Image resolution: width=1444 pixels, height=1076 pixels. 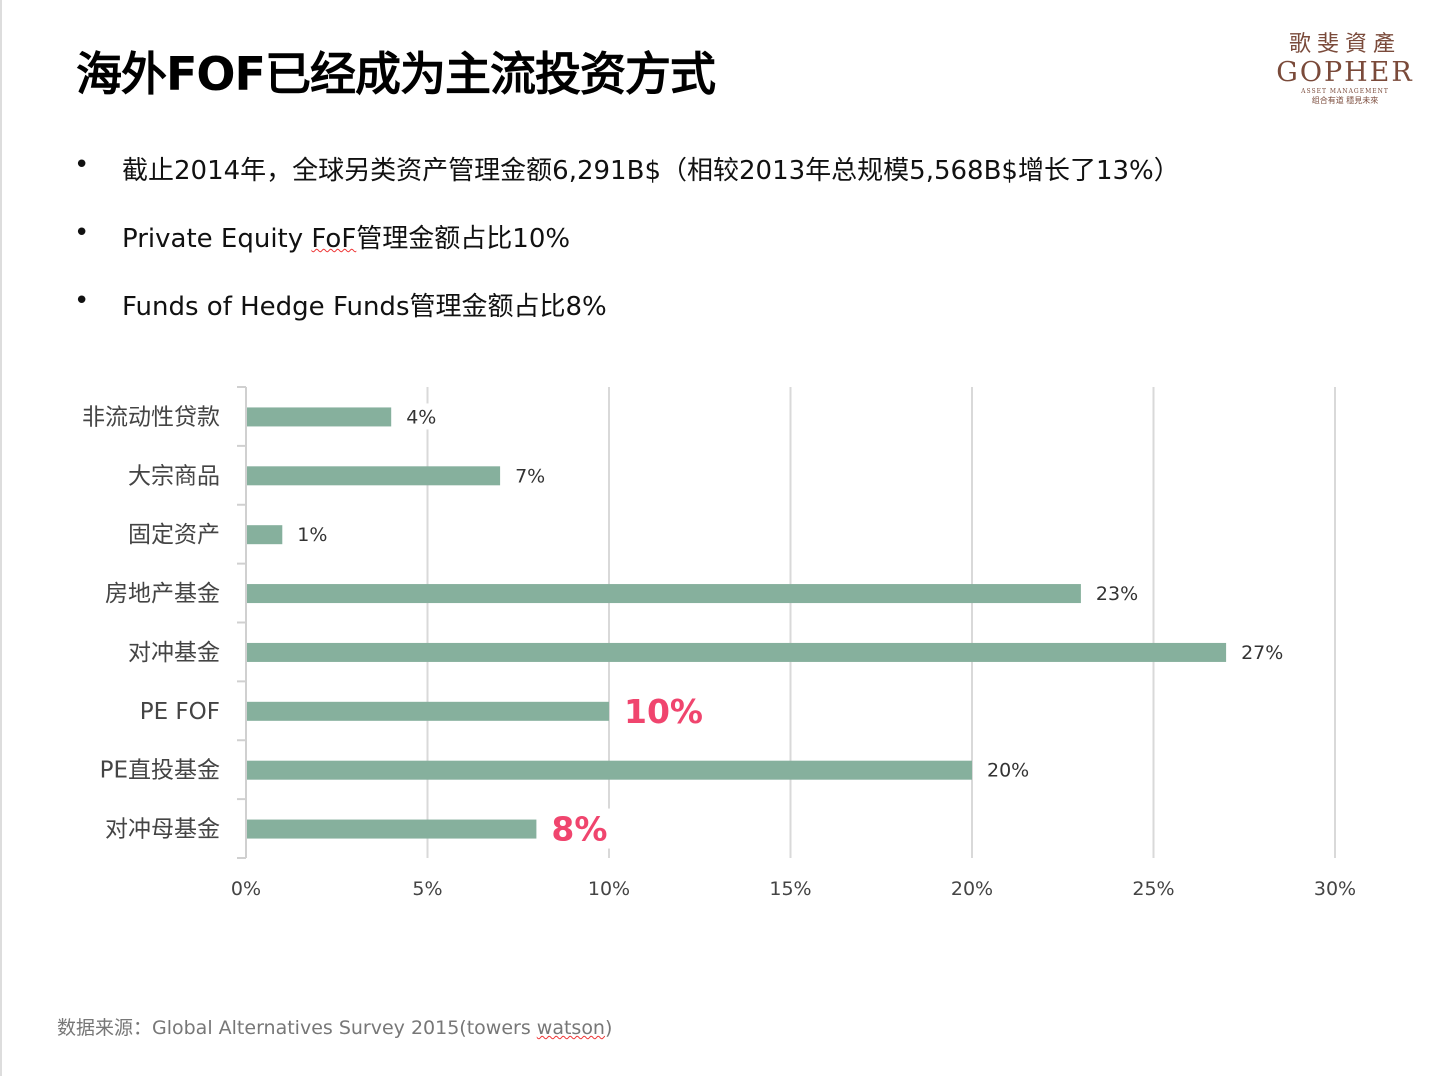 I want to click on data-label: 20%, so click(x=1008, y=771).